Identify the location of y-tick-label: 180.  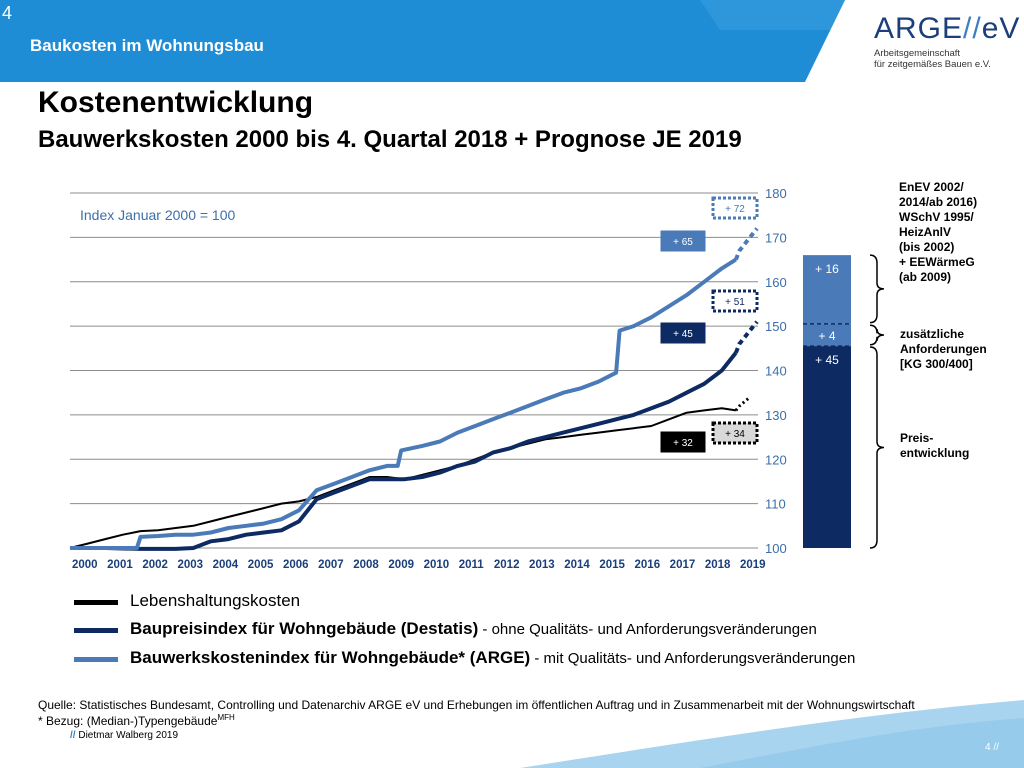
(776, 193).